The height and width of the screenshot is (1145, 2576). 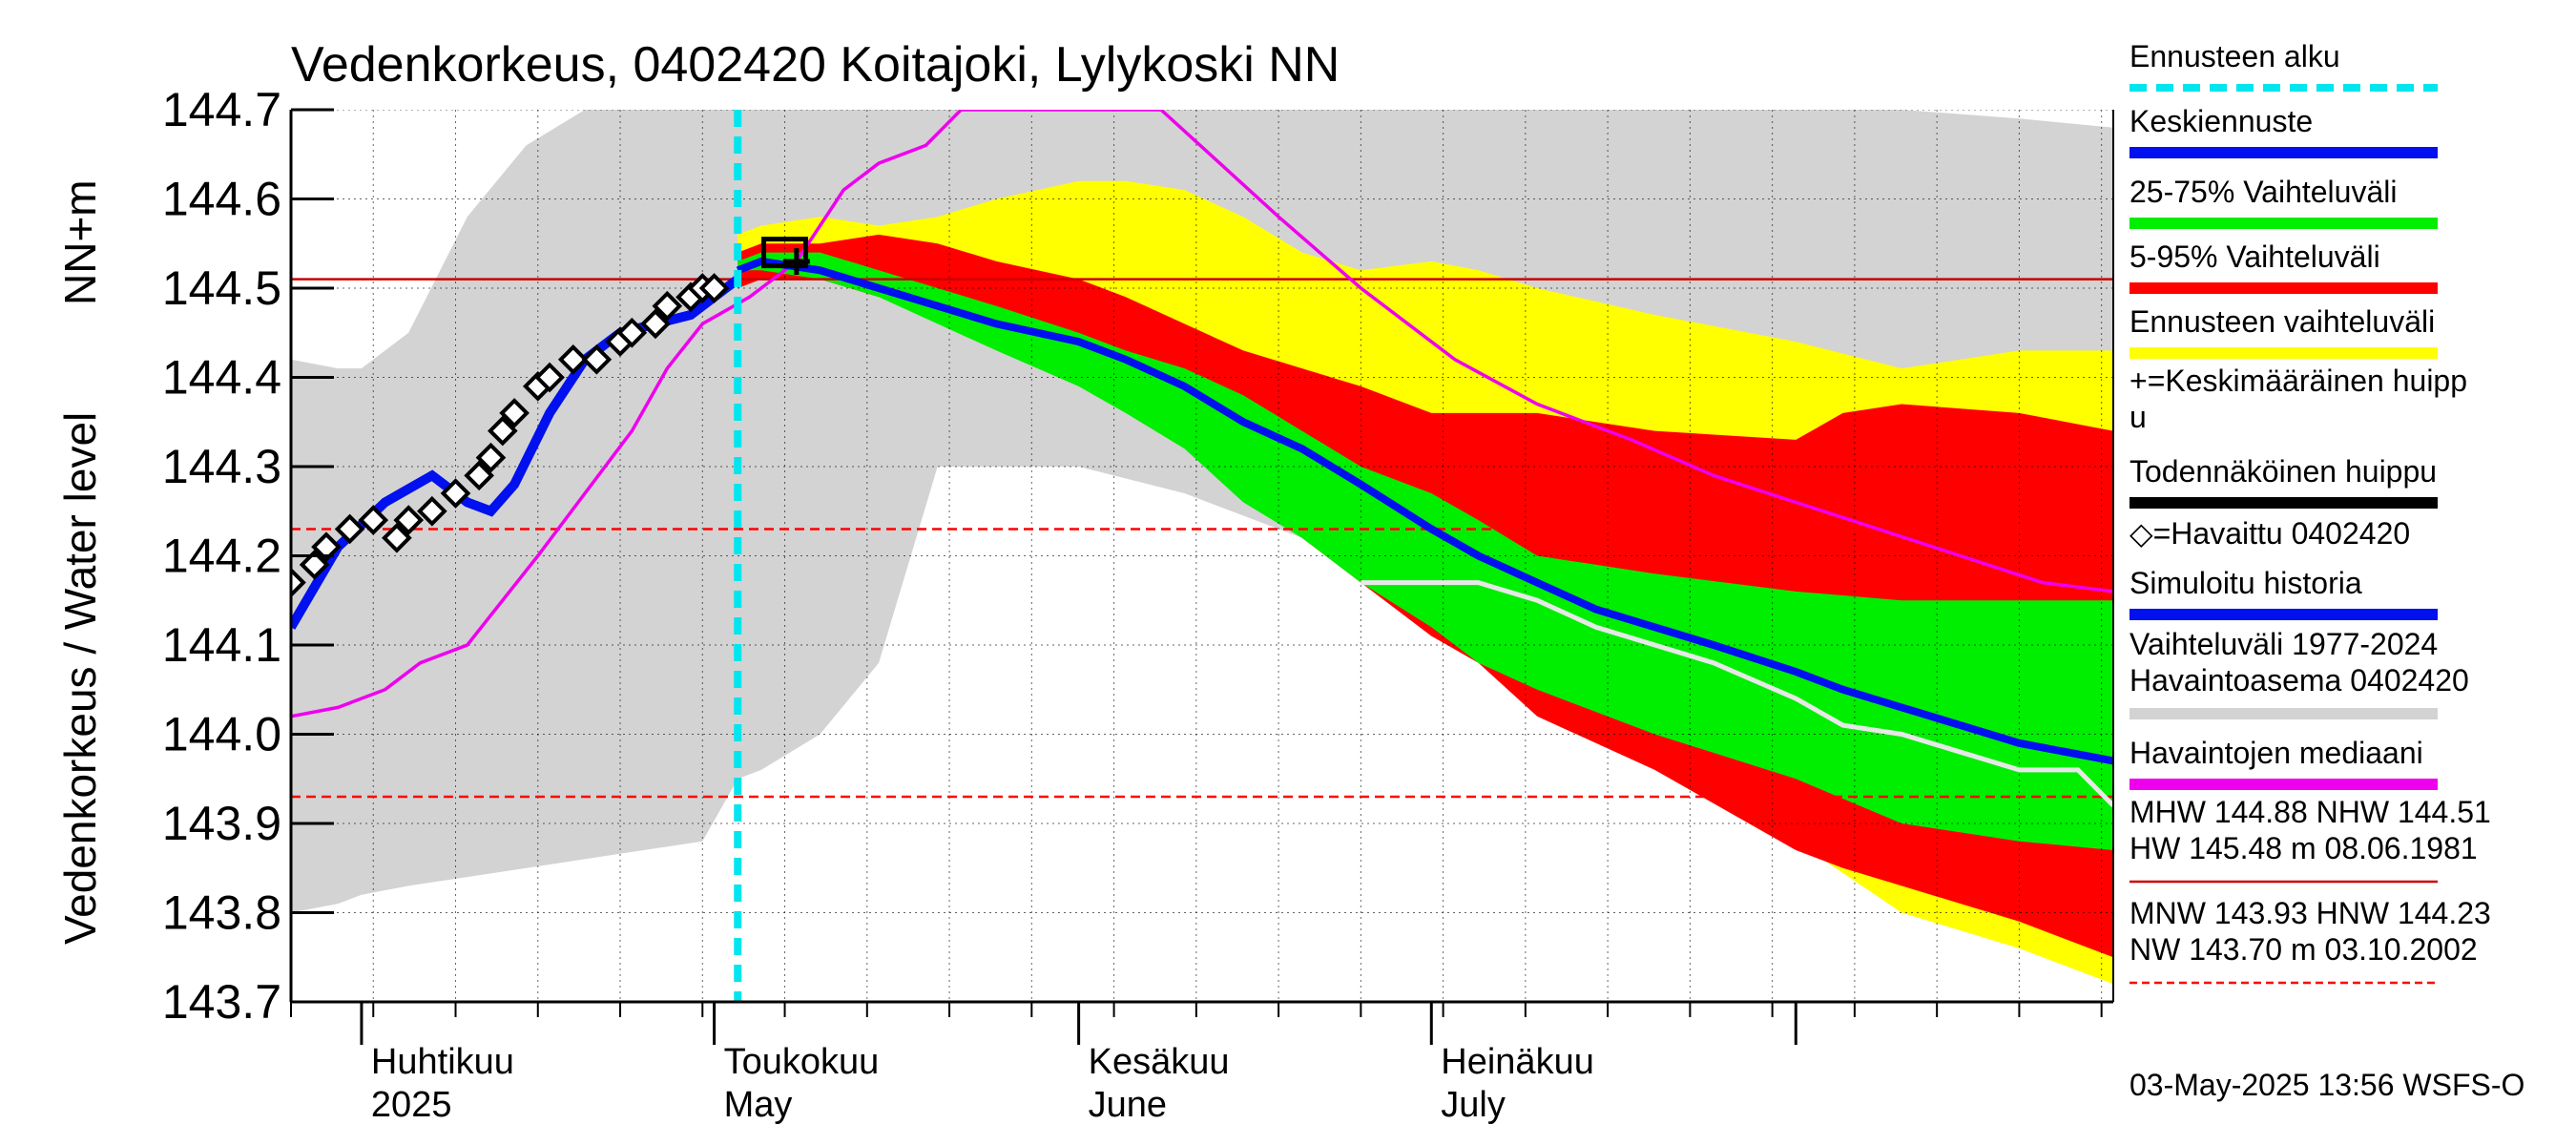 I want to click on legend-label-line2: HW 145.48 m 08.06.1981, so click(x=2303, y=848).